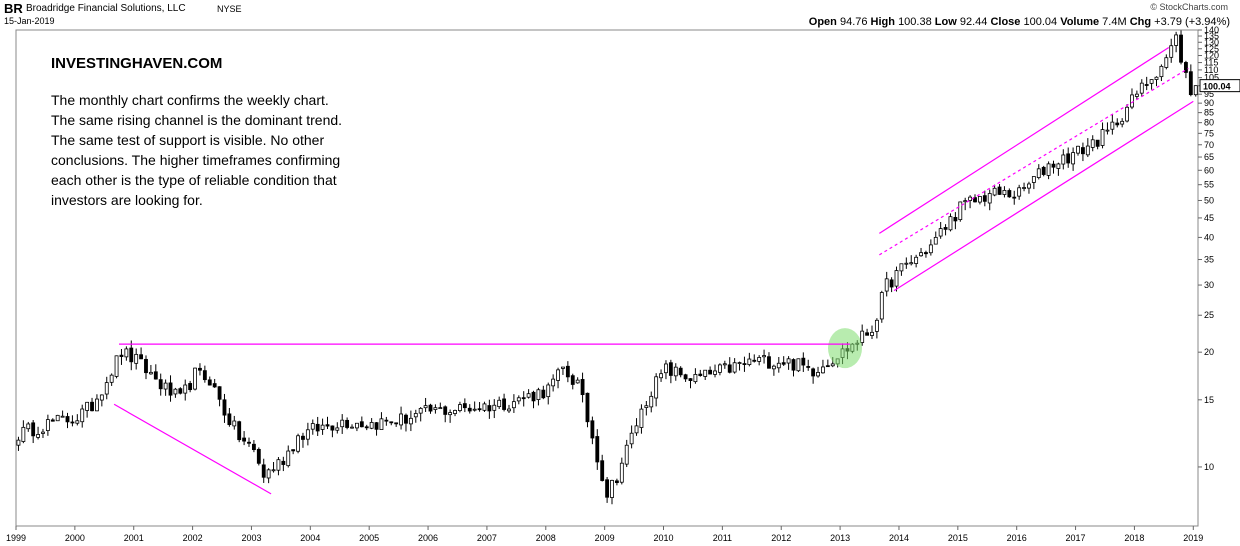 The image size is (1240, 546). I want to click on y-tick-label: 30, so click(1209, 285).